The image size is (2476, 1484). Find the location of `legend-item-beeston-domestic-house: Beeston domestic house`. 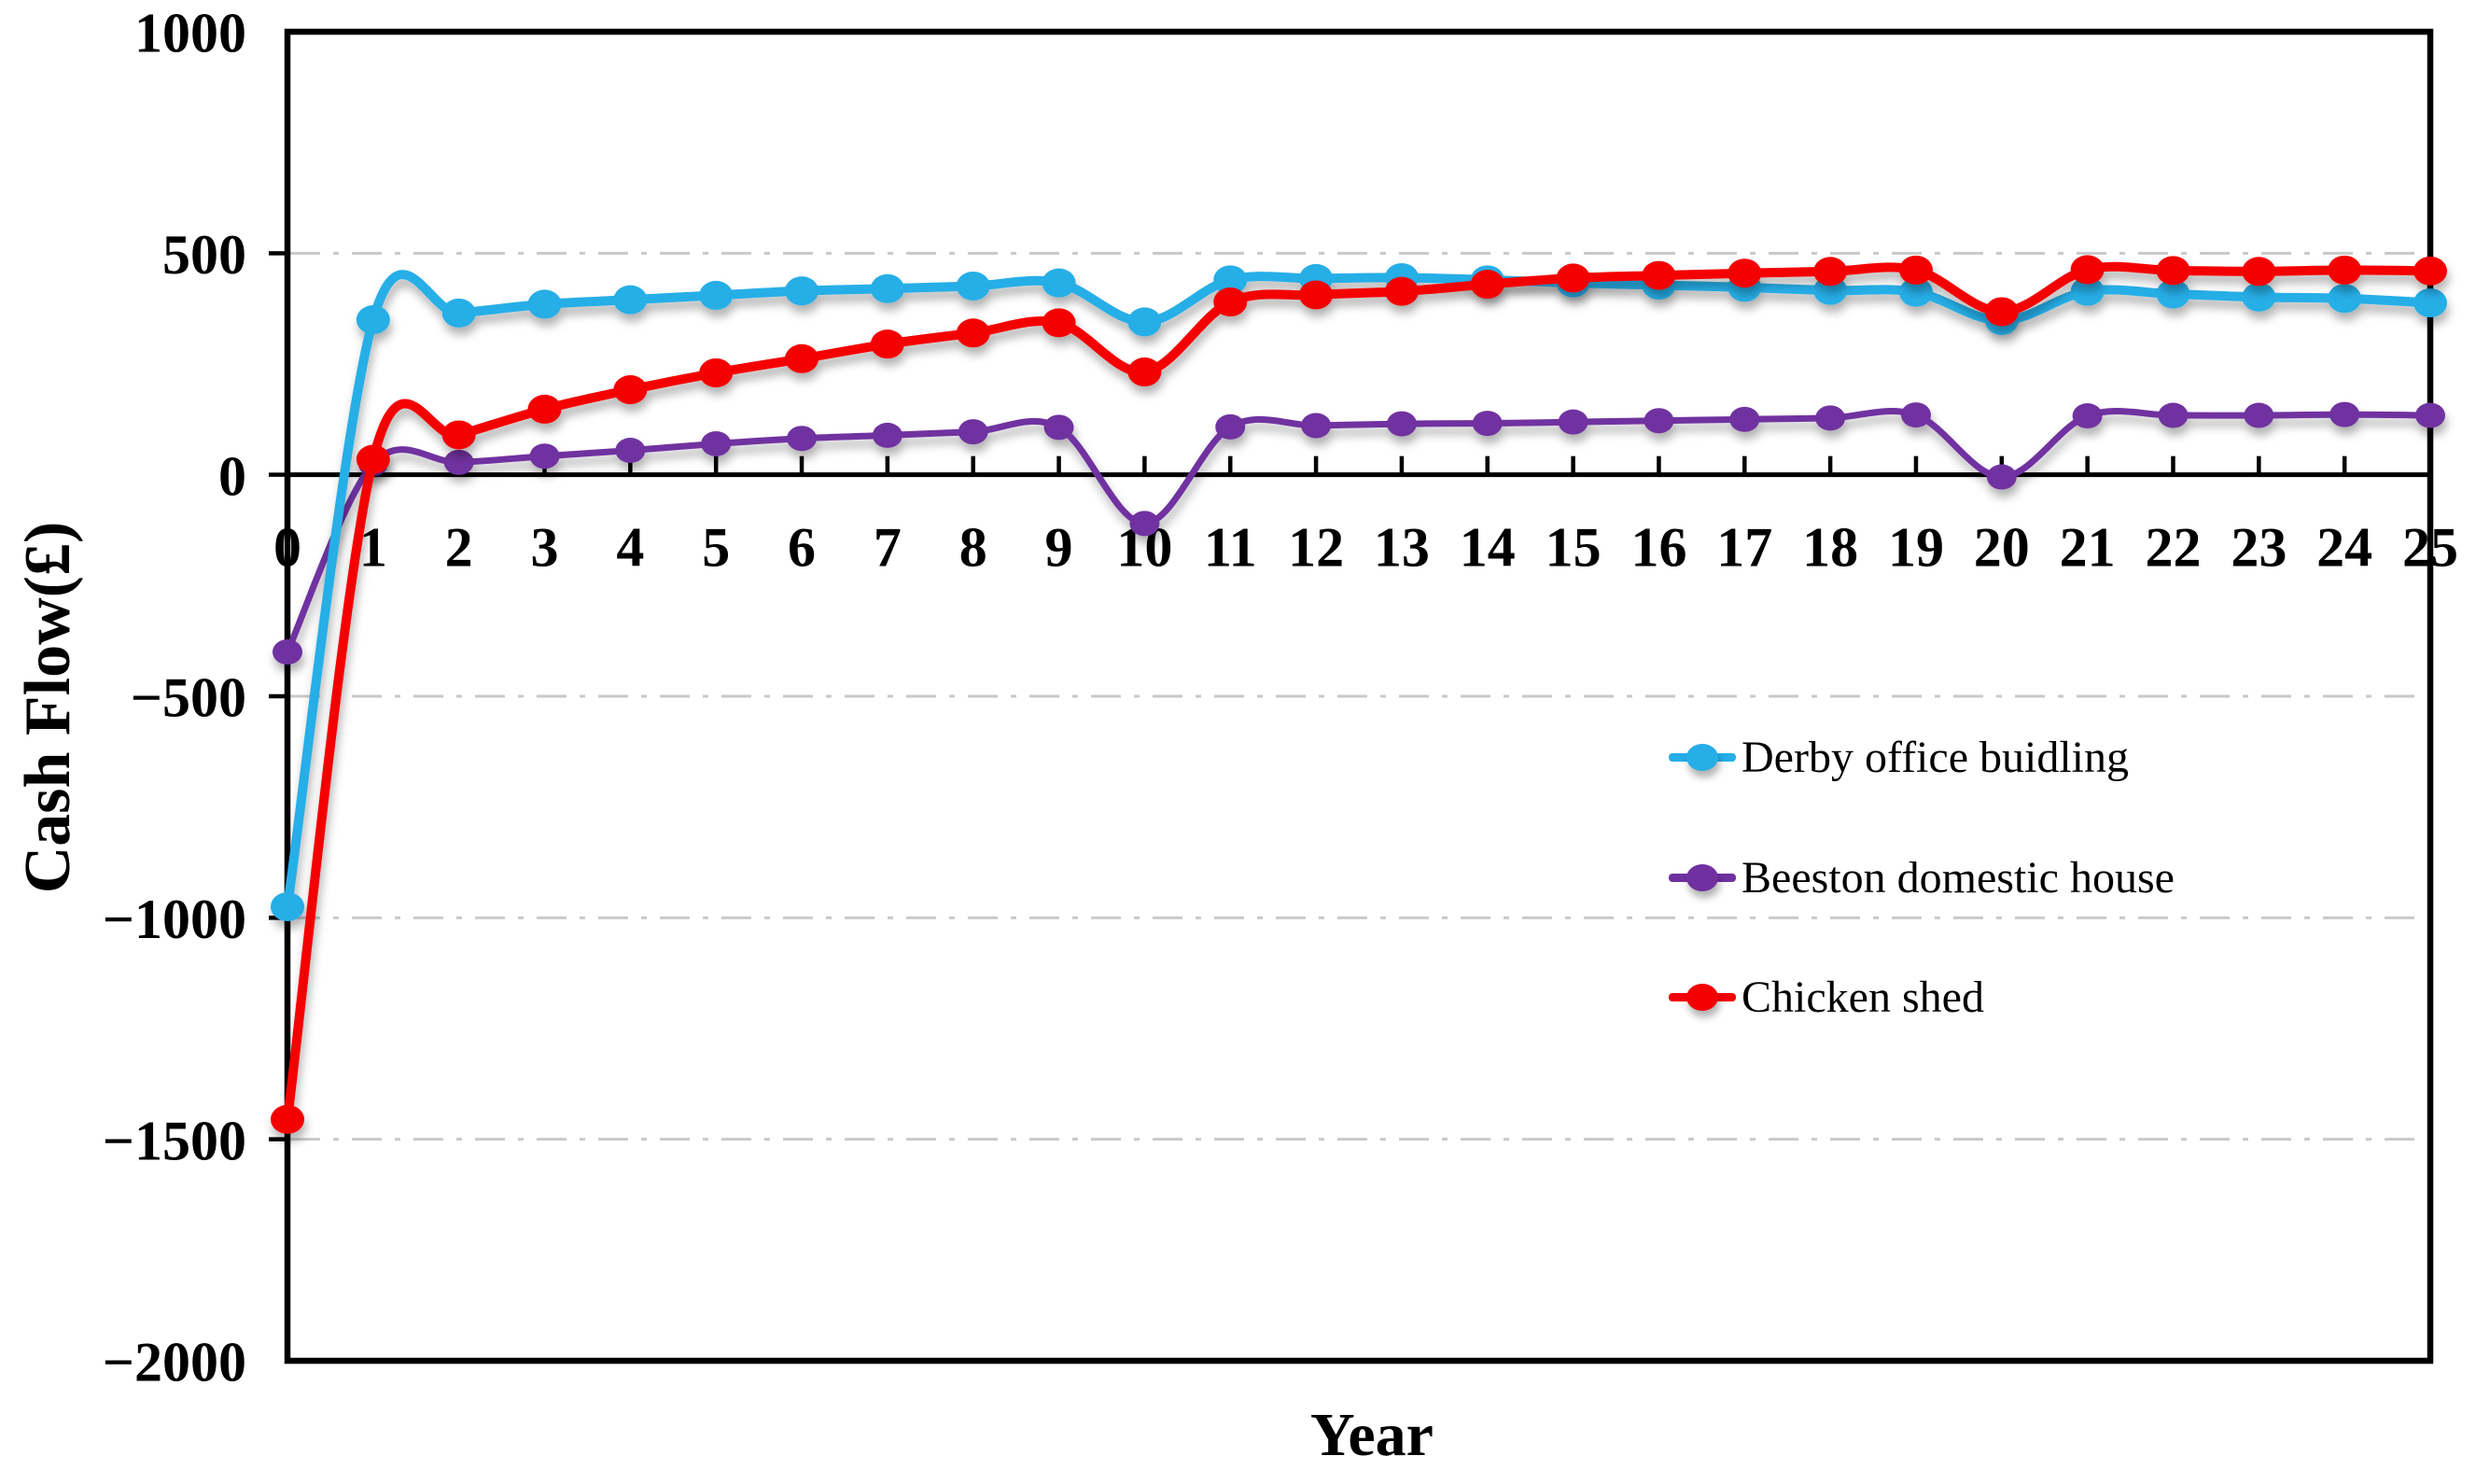

legend-item-beeston-domestic-house: Beeston domestic house is located at coordinates (1922, 877).